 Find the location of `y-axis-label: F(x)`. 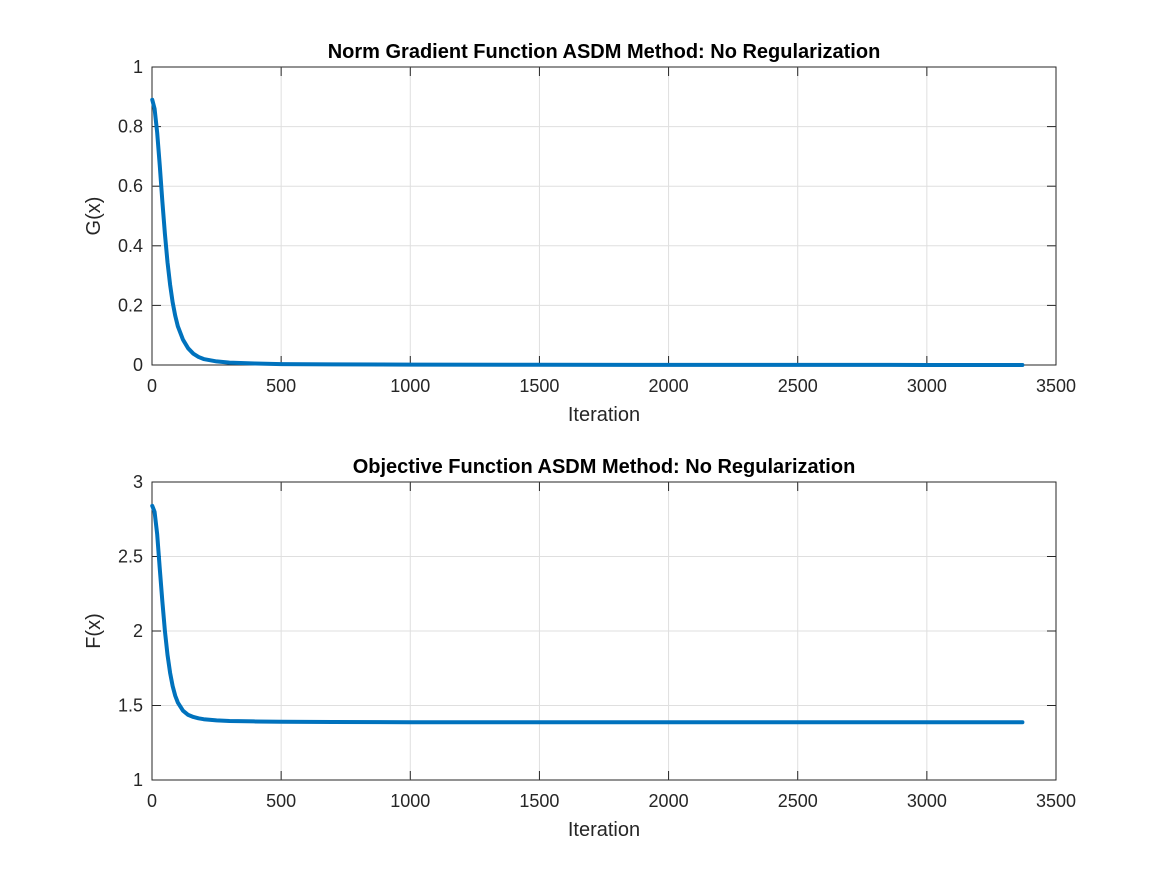

y-axis-label: F(x) is located at coordinates (94, 631).